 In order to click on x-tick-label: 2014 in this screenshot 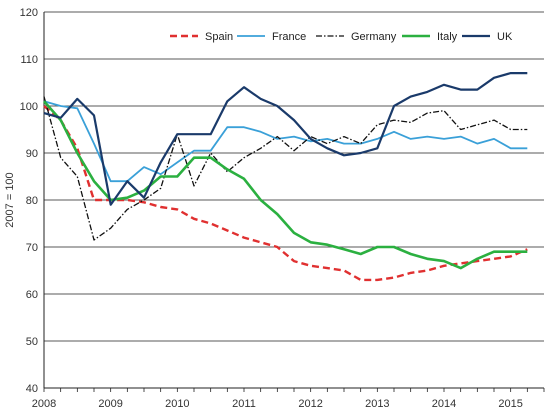, I will do `click(444, 404)`.